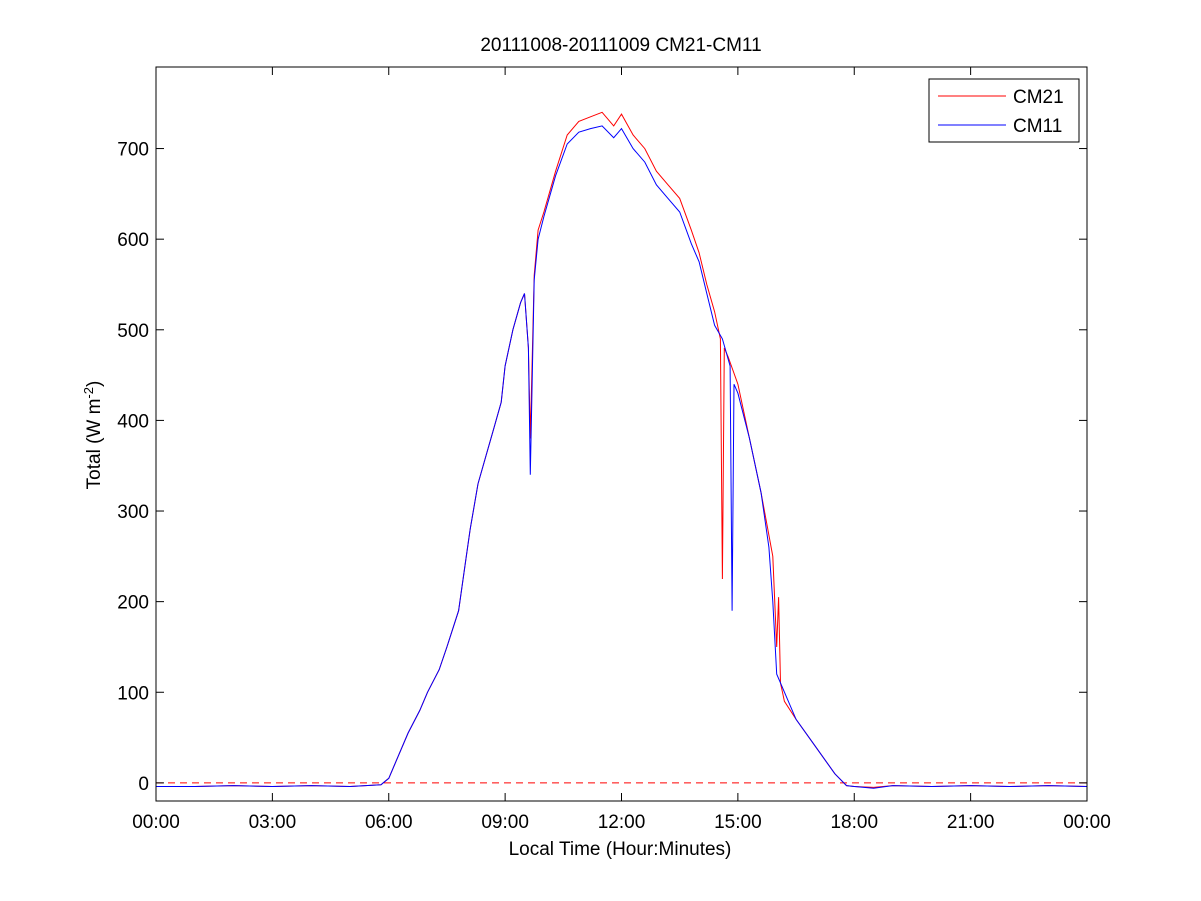 The height and width of the screenshot is (901, 1201). What do you see at coordinates (1037, 126) in the screenshot?
I see `legend-label-cm11: CM11` at bounding box center [1037, 126].